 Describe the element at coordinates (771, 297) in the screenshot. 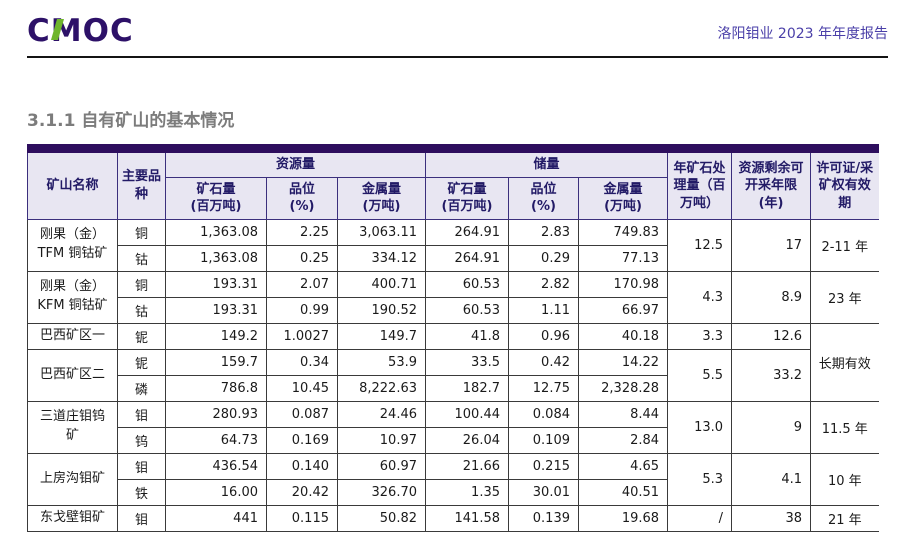

I see `remaining-years-cell: 8.9` at that location.